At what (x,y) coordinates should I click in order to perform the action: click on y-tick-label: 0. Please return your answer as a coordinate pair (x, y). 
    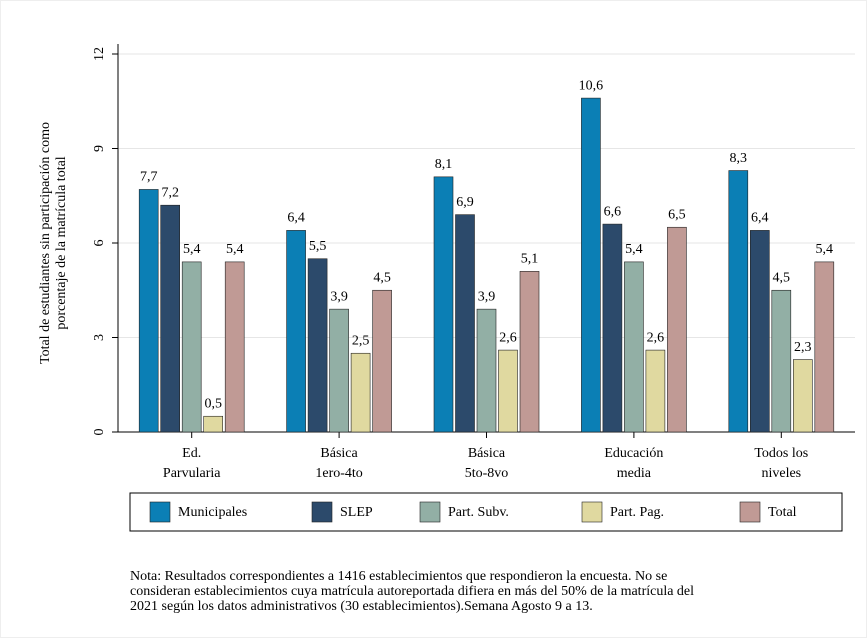
    Looking at the image, I should click on (99, 432).